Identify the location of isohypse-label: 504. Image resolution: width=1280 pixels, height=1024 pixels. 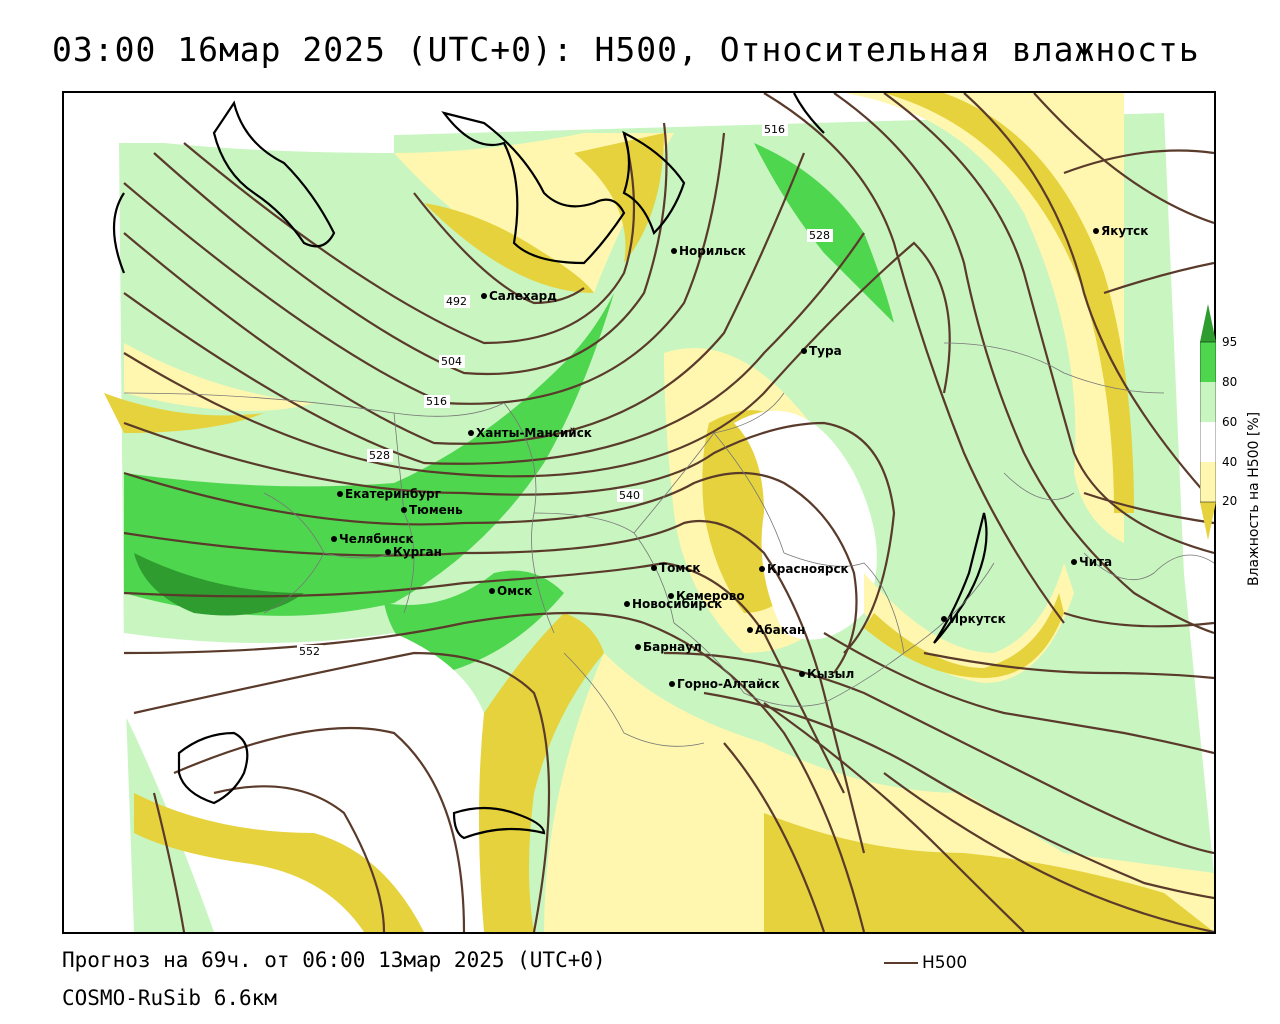
(451, 361).